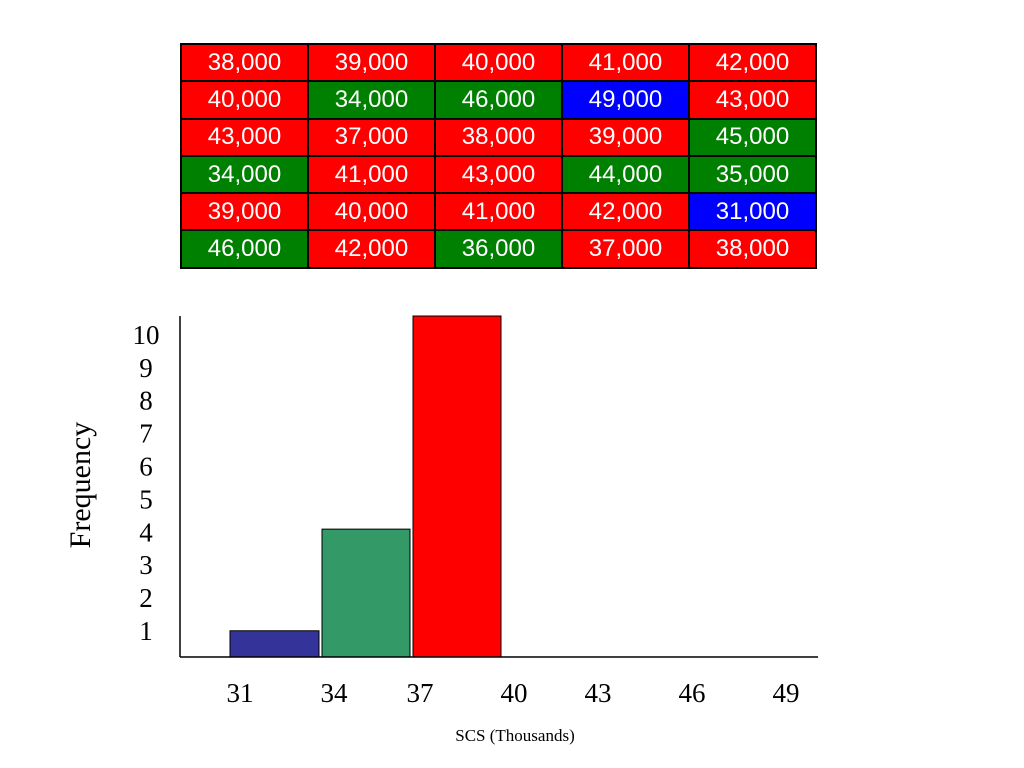 This screenshot has height=768, width=1024. Describe the element at coordinates (625, 100) in the screenshot. I see `table-cell: 49,000` at that location.